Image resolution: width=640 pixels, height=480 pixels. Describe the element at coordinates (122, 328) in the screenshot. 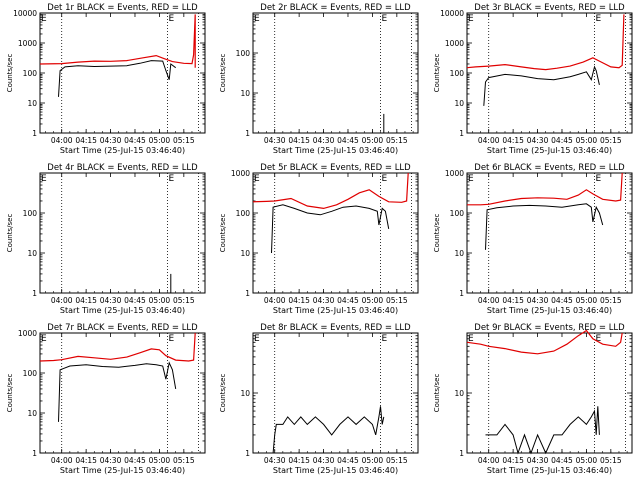

I see `panel-title: Det 7r BLACK = Events, RED = LLD` at that location.